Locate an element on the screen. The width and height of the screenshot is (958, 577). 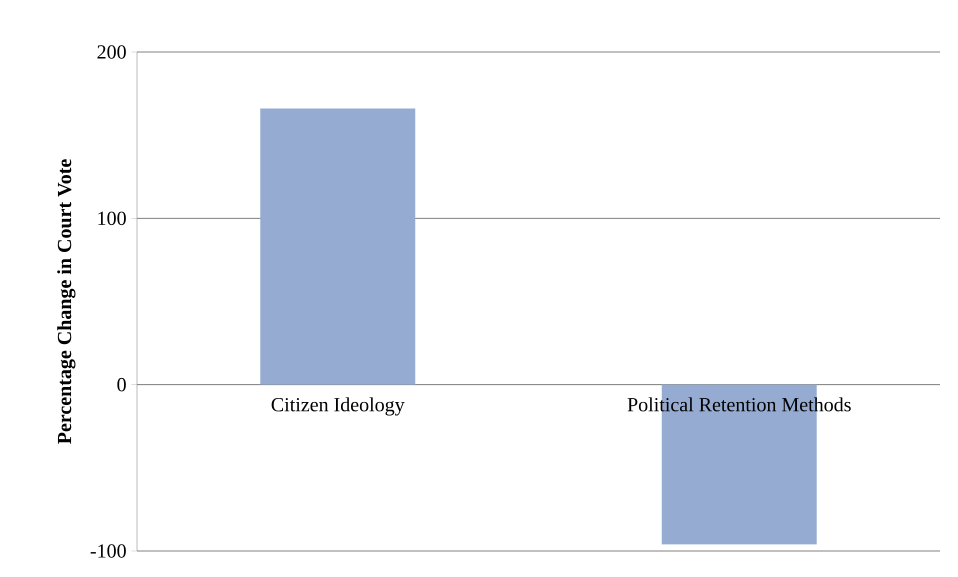
y-axis-title: Percentage Change in Court Vote is located at coordinates (66, 301).